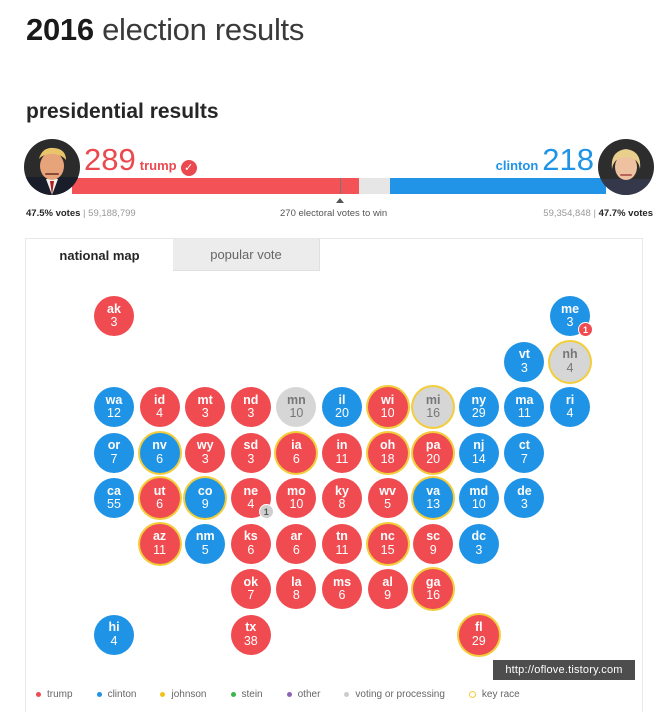  Describe the element at coordinates (387, 445) in the screenshot. I see `state-abbr: oh` at that location.